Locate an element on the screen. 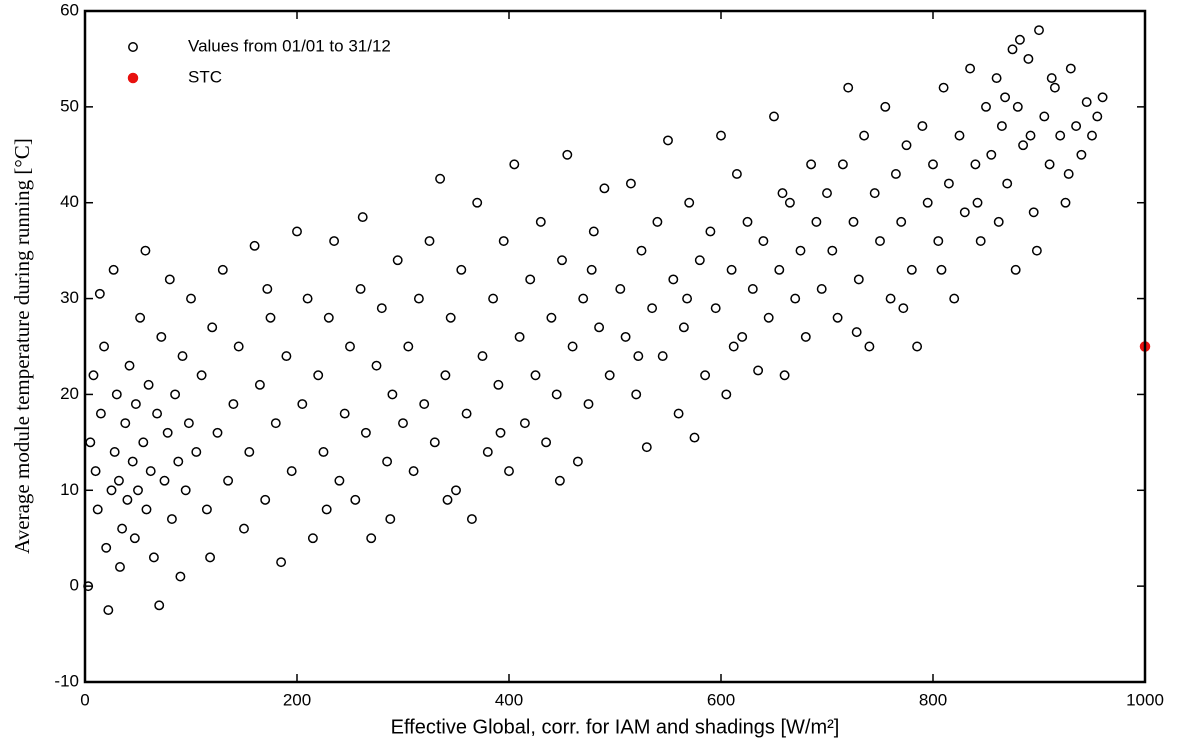 The image size is (1178, 749). y-tick-label: 20 is located at coordinates (69, 393).